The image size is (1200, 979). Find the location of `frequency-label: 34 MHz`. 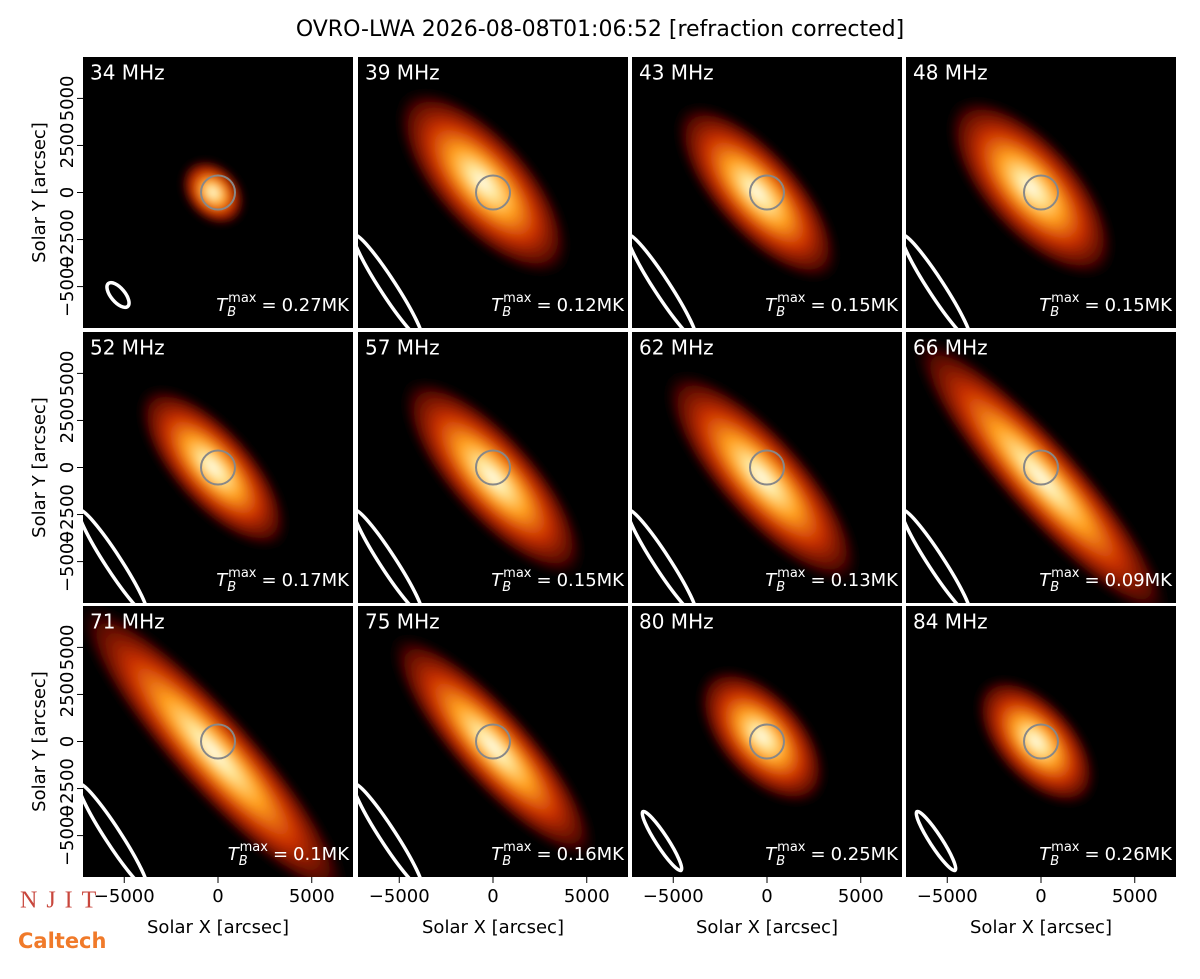

frequency-label: 34 MHz is located at coordinates (127, 73).